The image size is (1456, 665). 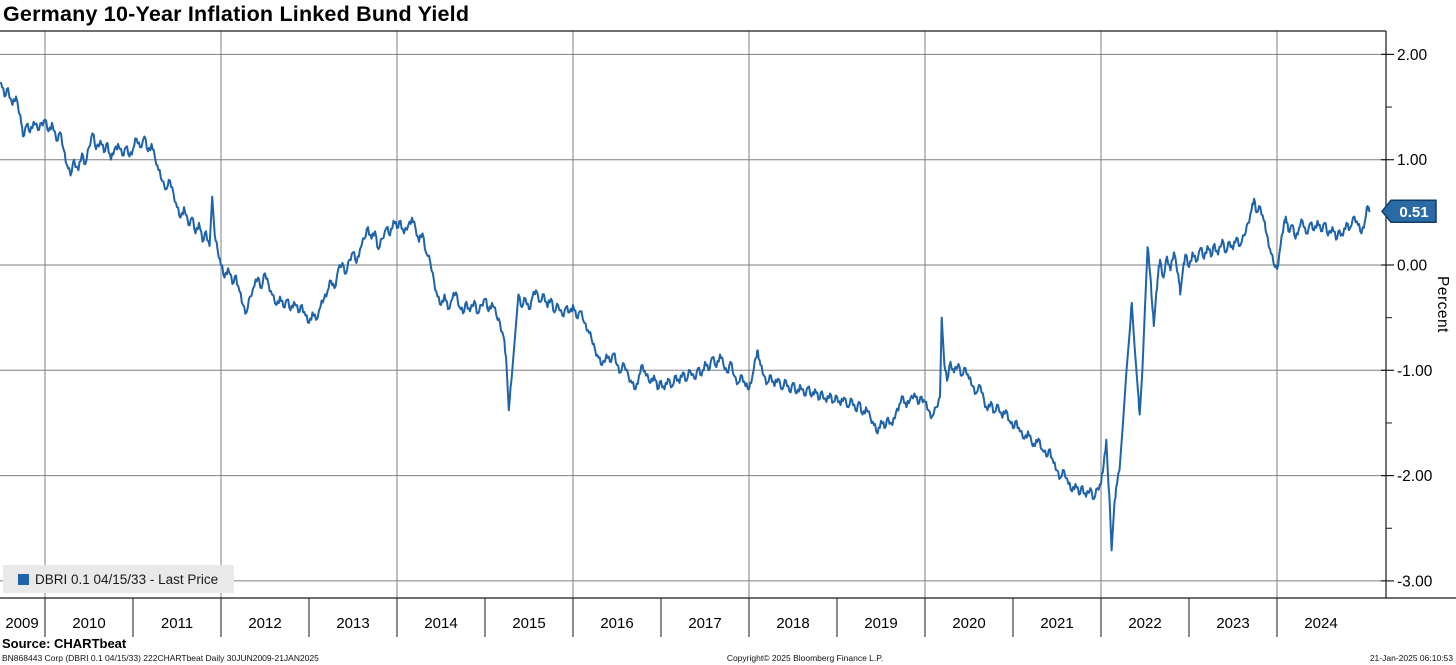 What do you see at coordinates (704, 623) in the screenshot?
I see `x-tick-label: 2017` at bounding box center [704, 623].